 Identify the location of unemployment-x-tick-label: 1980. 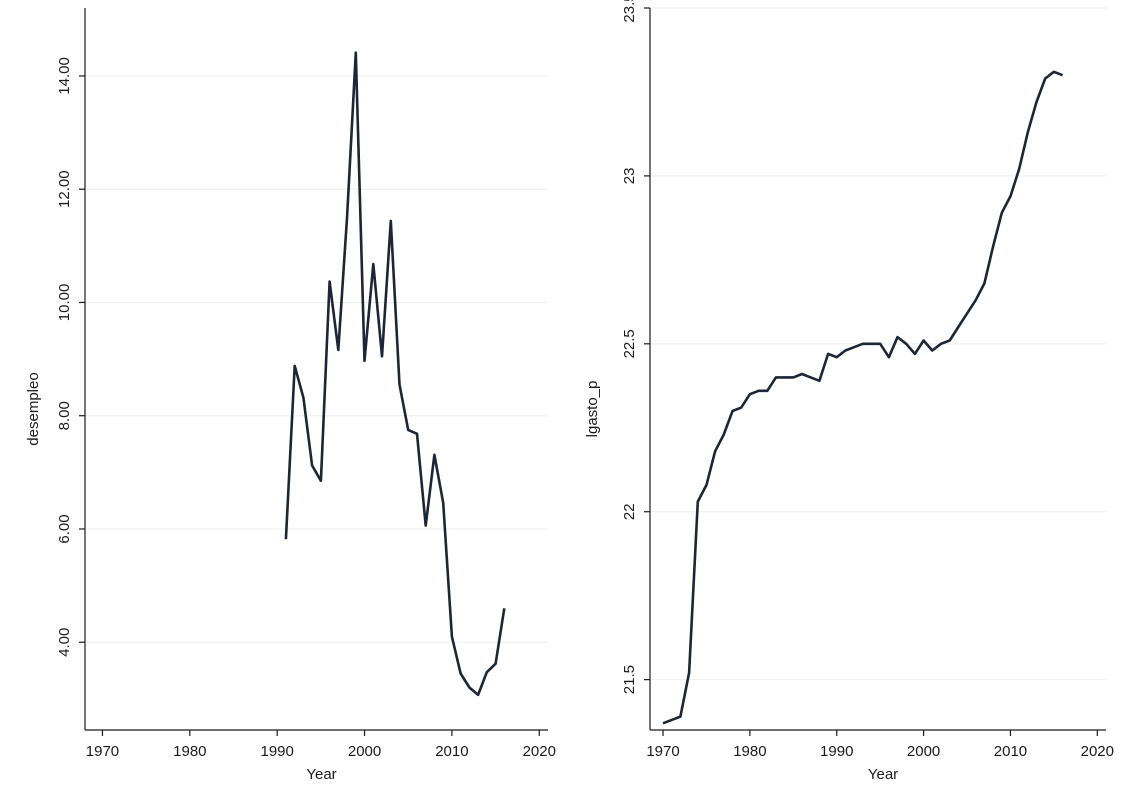
(189, 751).